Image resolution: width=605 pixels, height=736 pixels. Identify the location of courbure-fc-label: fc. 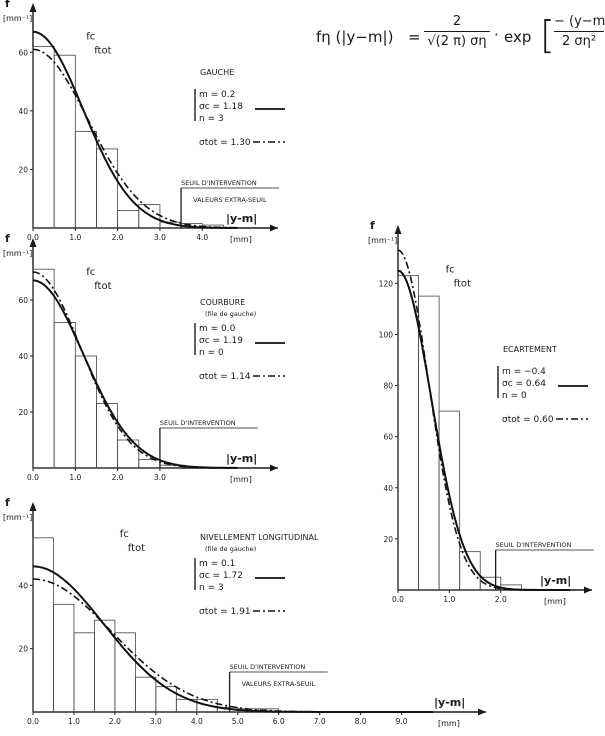
(90, 272).